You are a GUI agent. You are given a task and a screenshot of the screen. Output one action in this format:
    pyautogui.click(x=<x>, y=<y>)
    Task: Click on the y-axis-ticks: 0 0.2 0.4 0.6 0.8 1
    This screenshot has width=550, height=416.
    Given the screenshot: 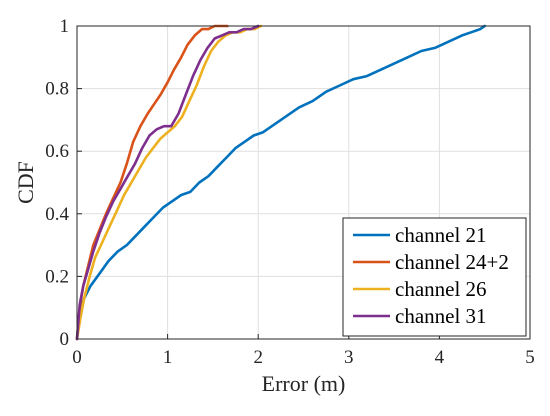 What is the action you would take?
    pyautogui.click(x=63, y=183)
    